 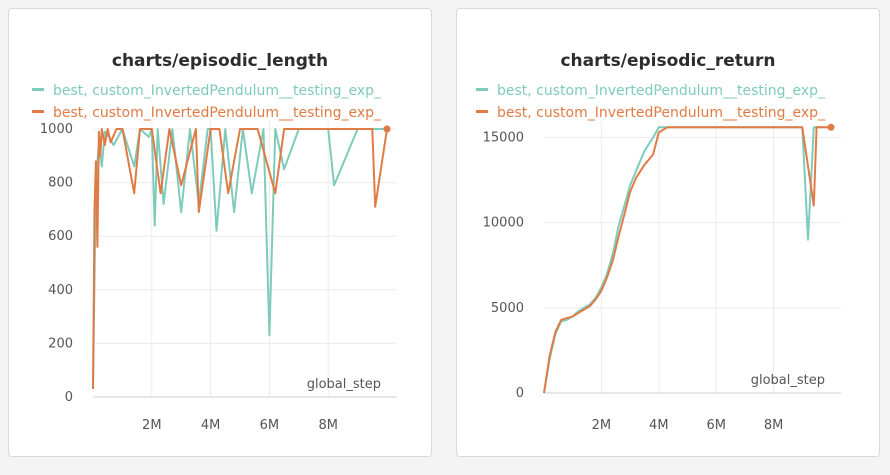 I want to click on y-tick-label: 400, so click(x=60, y=290).